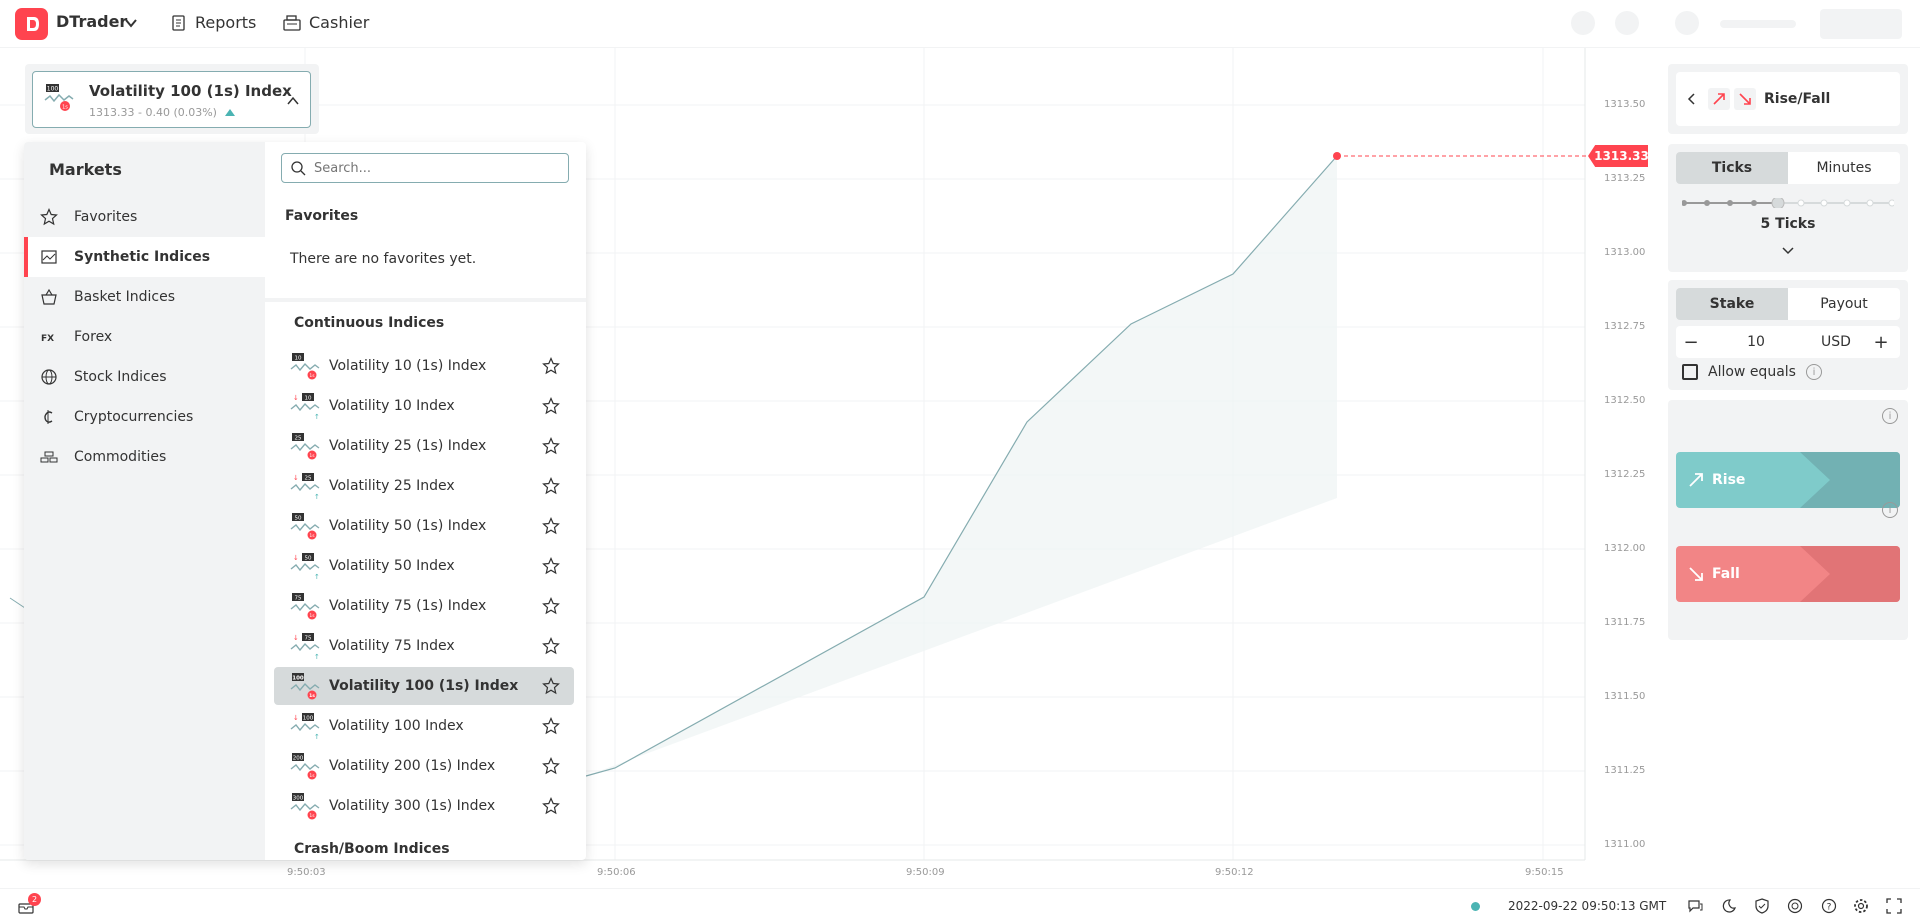  What do you see at coordinates (1844, 168) in the screenshot?
I see `tab-minutes: Minutes` at bounding box center [1844, 168].